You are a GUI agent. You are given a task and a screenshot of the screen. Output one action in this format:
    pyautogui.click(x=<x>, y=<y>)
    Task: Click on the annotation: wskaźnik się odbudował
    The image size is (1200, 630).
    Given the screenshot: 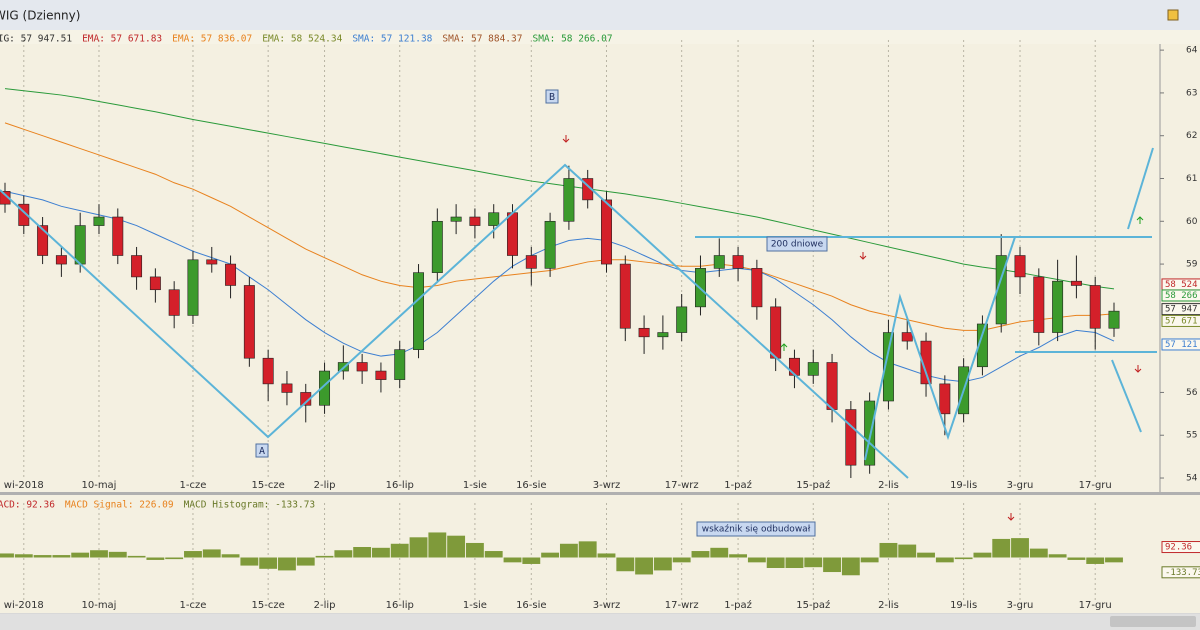 What is the action you would take?
    pyautogui.click(x=756, y=530)
    